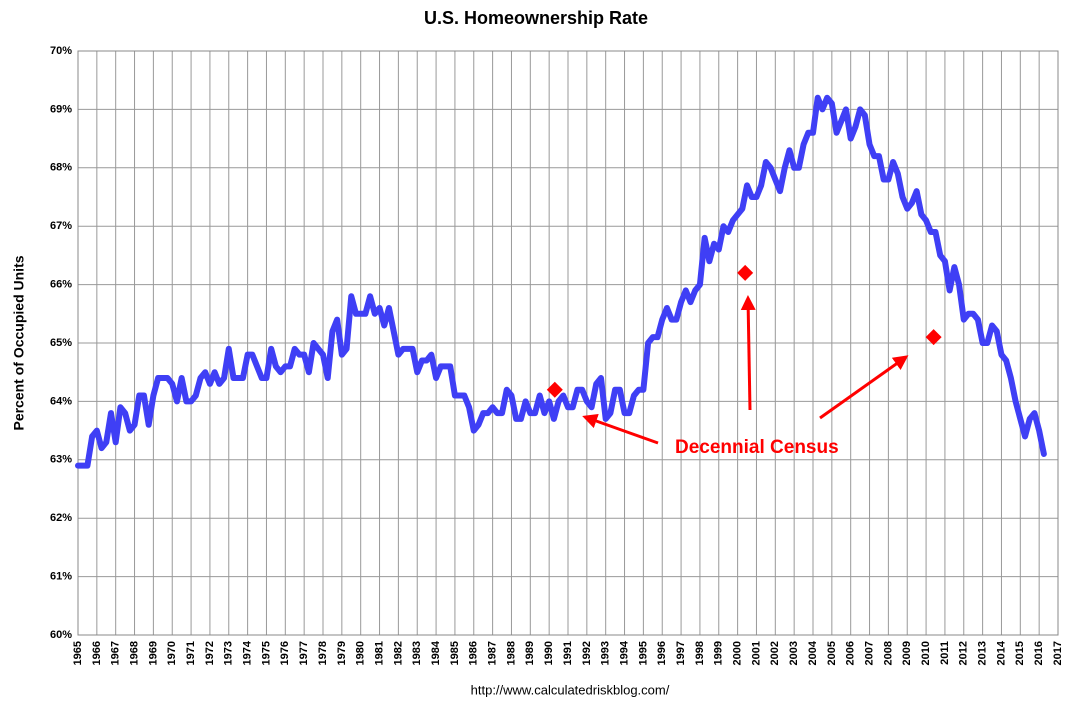 This screenshot has height=710, width=1073. What do you see at coordinates (61, 343) in the screenshot?
I see `y-tick-label: 65%` at bounding box center [61, 343].